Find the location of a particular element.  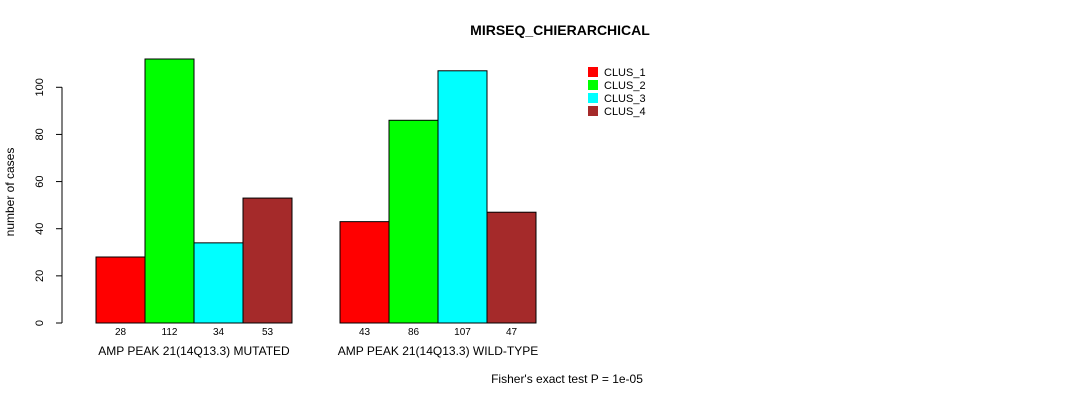

y-tick-label: 80 is located at coordinates (40, 134).